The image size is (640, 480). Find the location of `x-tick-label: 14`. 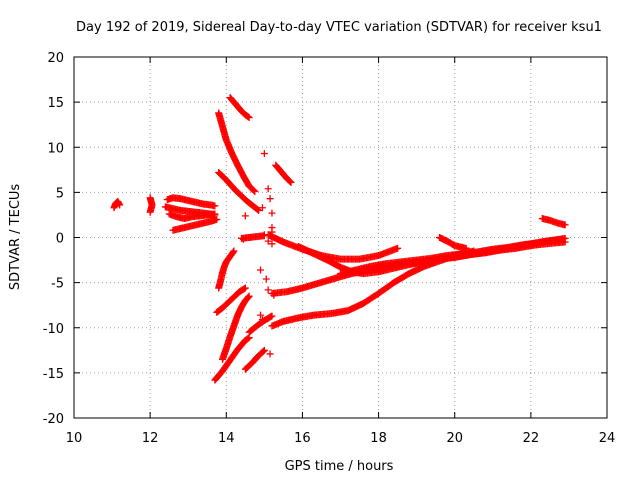

x-tick-label: 14 is located at coordinates (226, 438).